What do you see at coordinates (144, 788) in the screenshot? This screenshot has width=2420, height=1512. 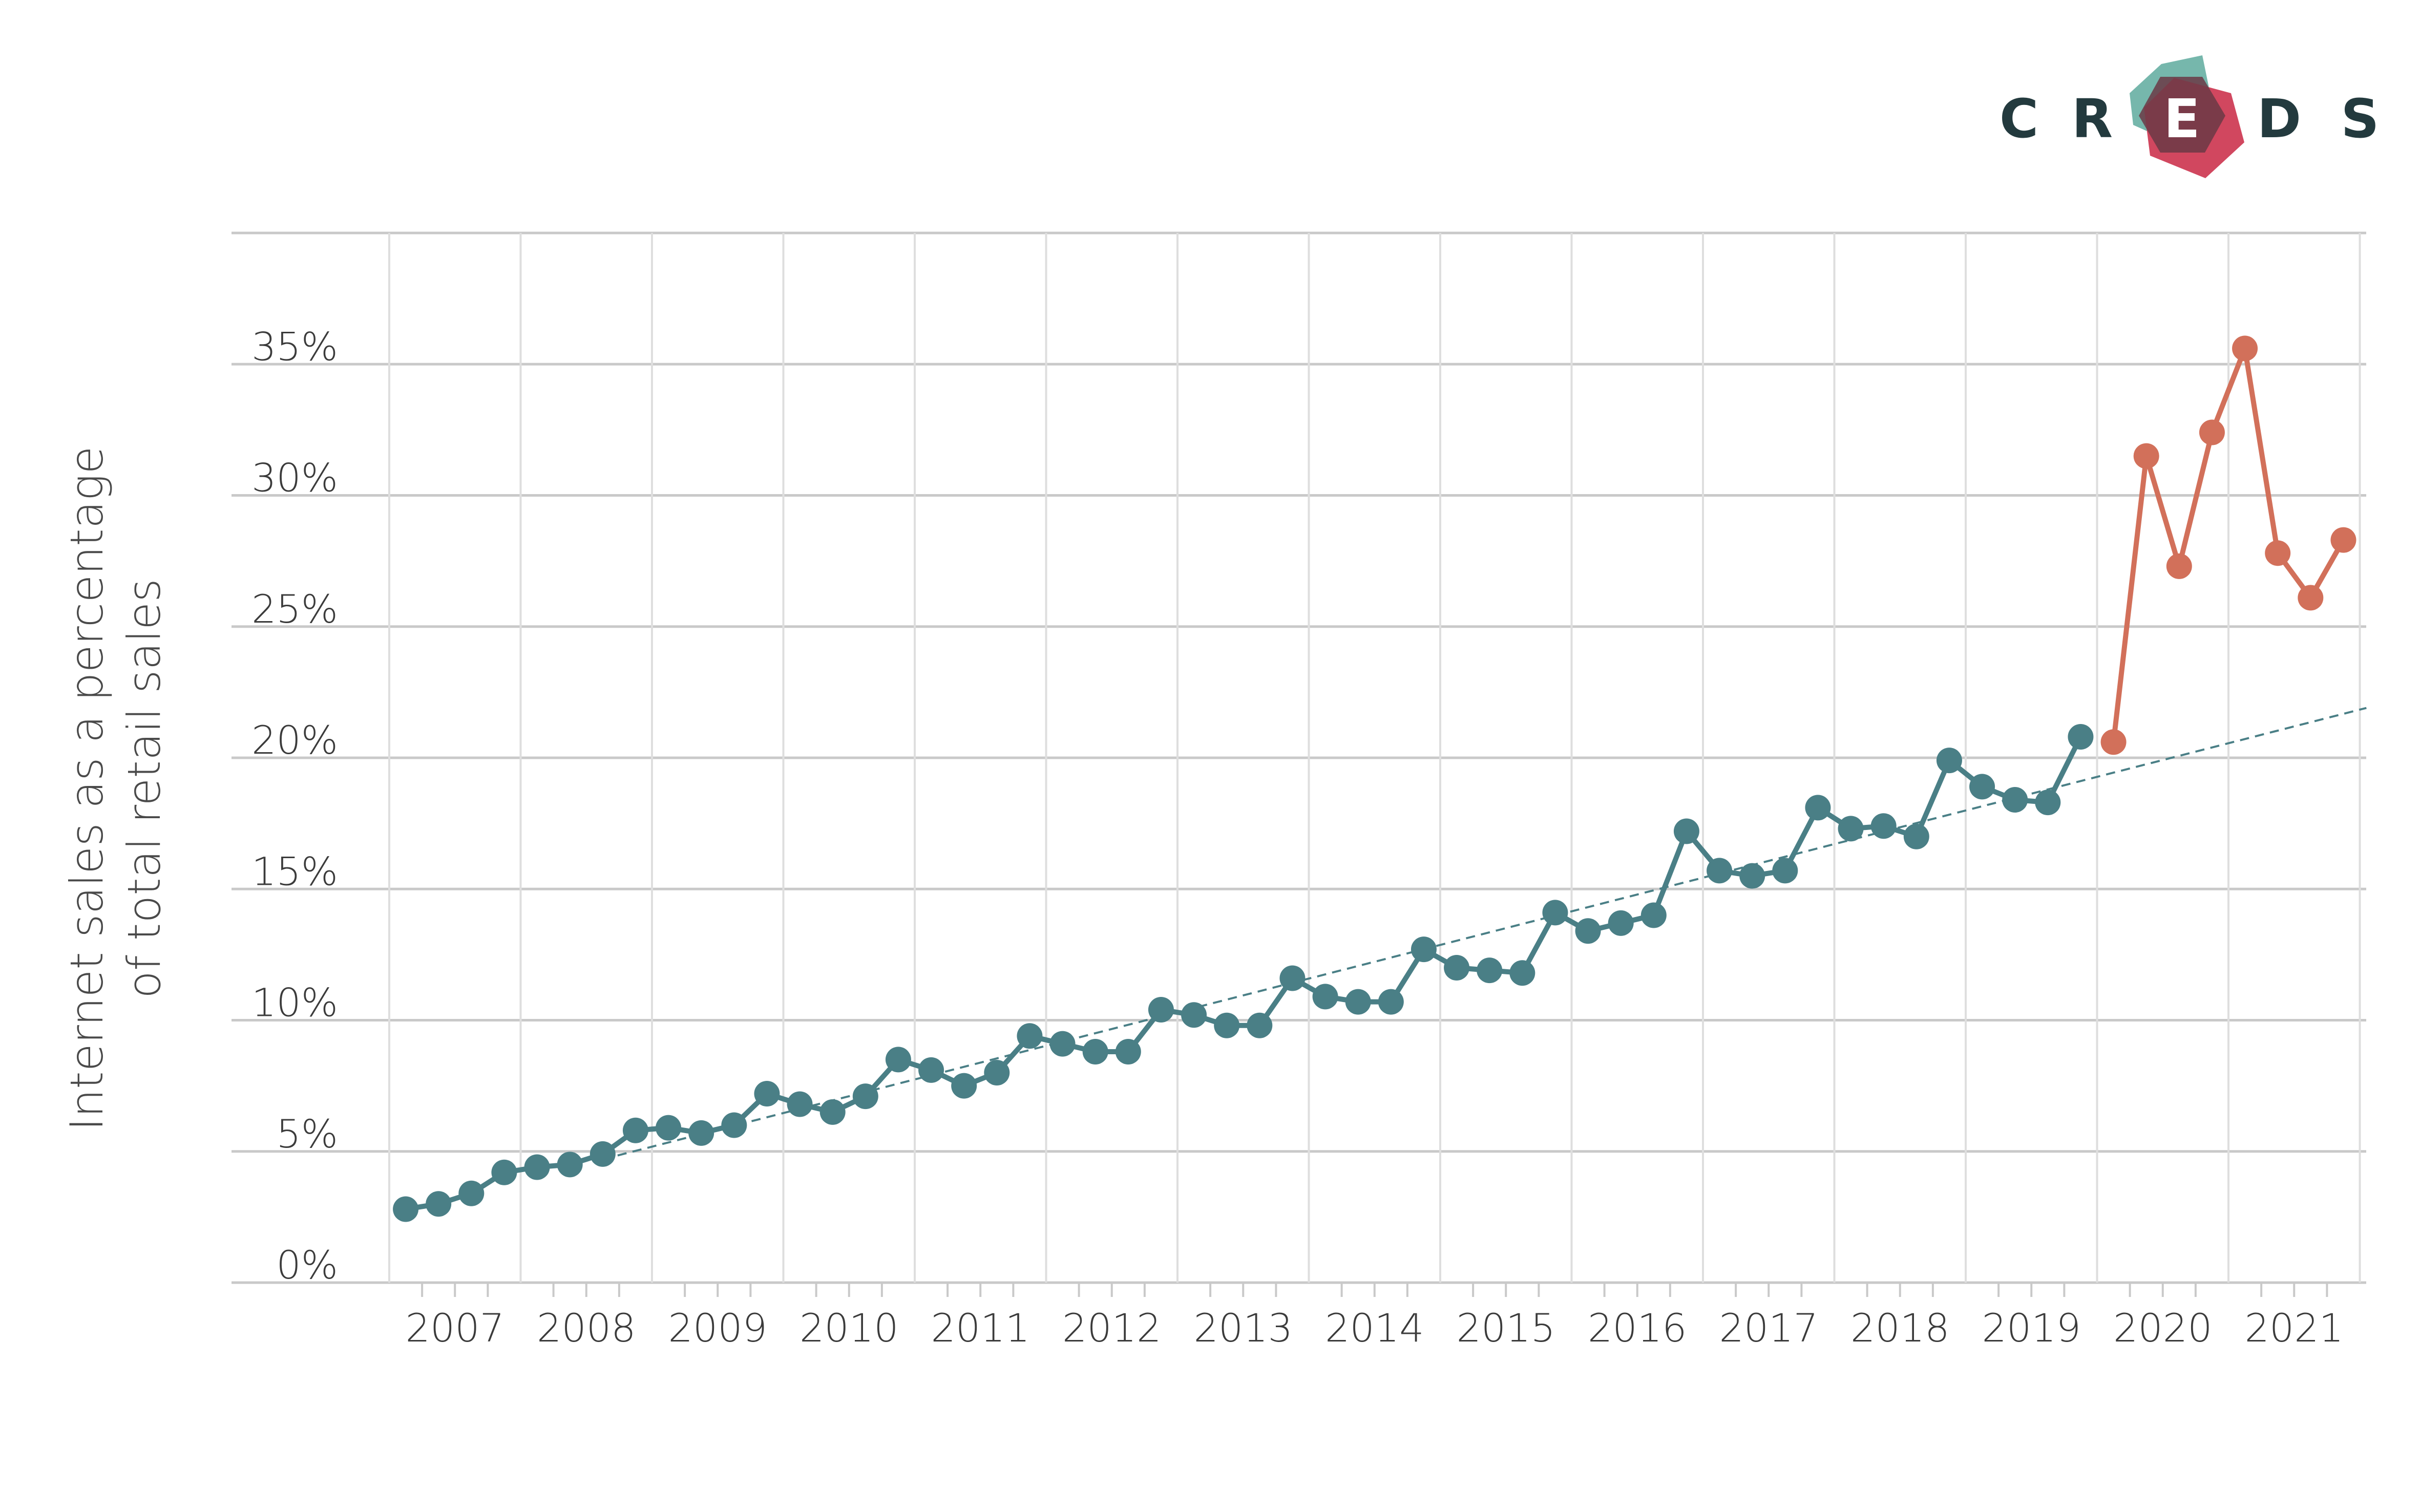 I see `y-axis-label-line2: of total retail sales` at bounding box center [144, 788].